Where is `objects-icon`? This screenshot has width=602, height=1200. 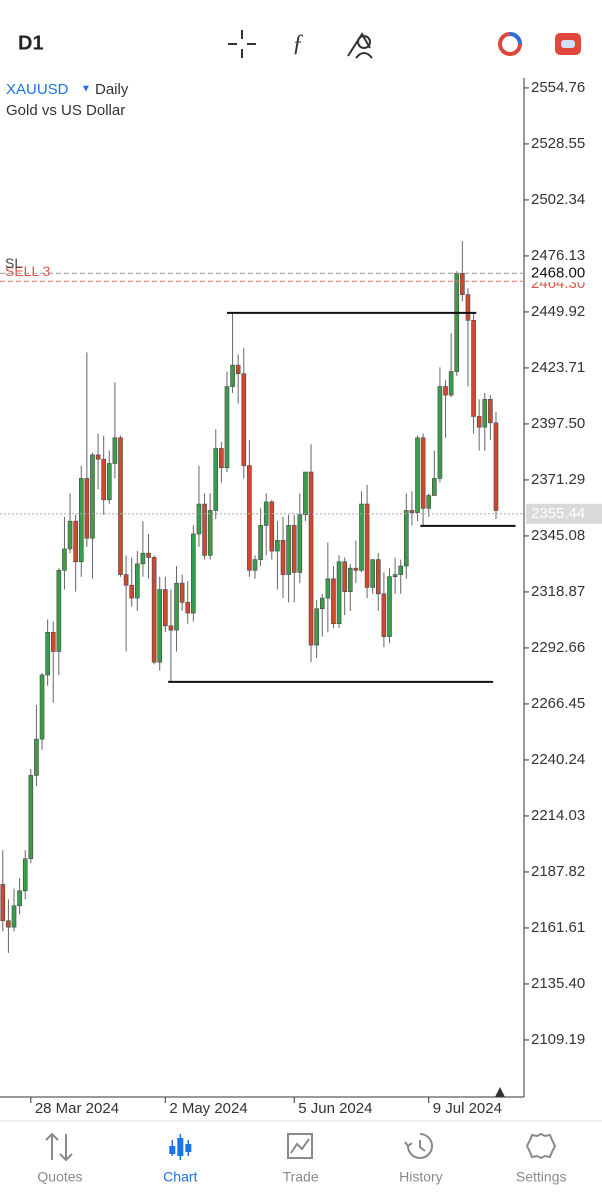 objects-icon is located at coordinates (360, 45).